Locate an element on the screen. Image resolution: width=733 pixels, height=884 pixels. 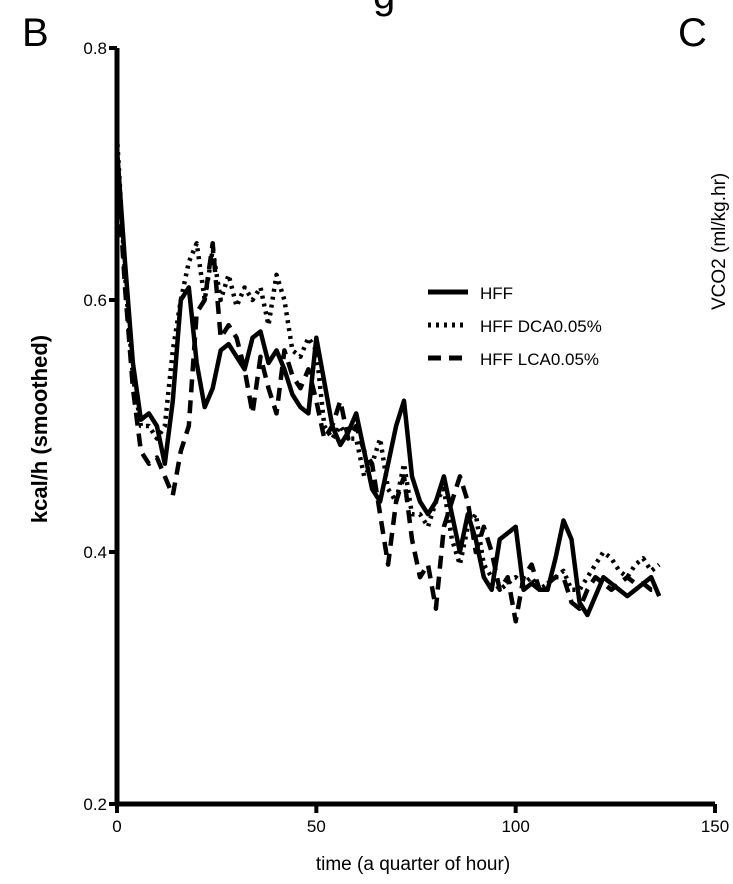
x-axis-label: time (a quarter of hour) is located at coordinates (413, 864).